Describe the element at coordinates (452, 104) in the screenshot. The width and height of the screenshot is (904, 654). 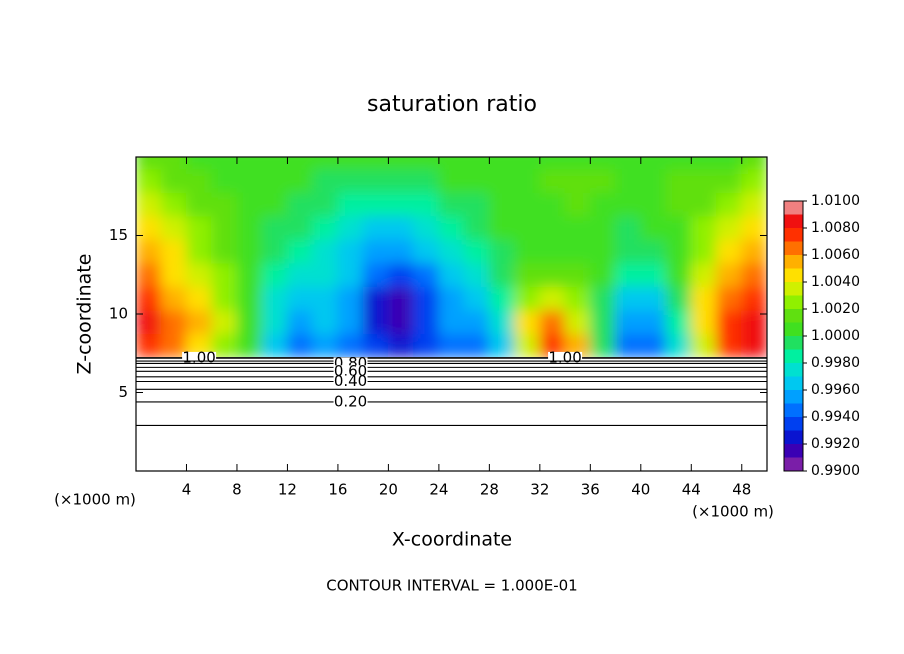
I see `chart-title: saturation ratio` at that location.